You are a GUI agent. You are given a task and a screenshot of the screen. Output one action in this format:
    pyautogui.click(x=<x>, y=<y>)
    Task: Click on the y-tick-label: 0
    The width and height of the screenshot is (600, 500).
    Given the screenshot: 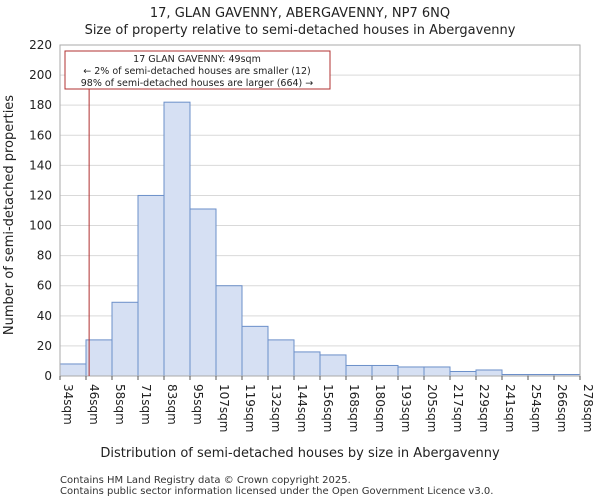 What is the action you would take?
    pyautogui.click(x=48, y=376)
    